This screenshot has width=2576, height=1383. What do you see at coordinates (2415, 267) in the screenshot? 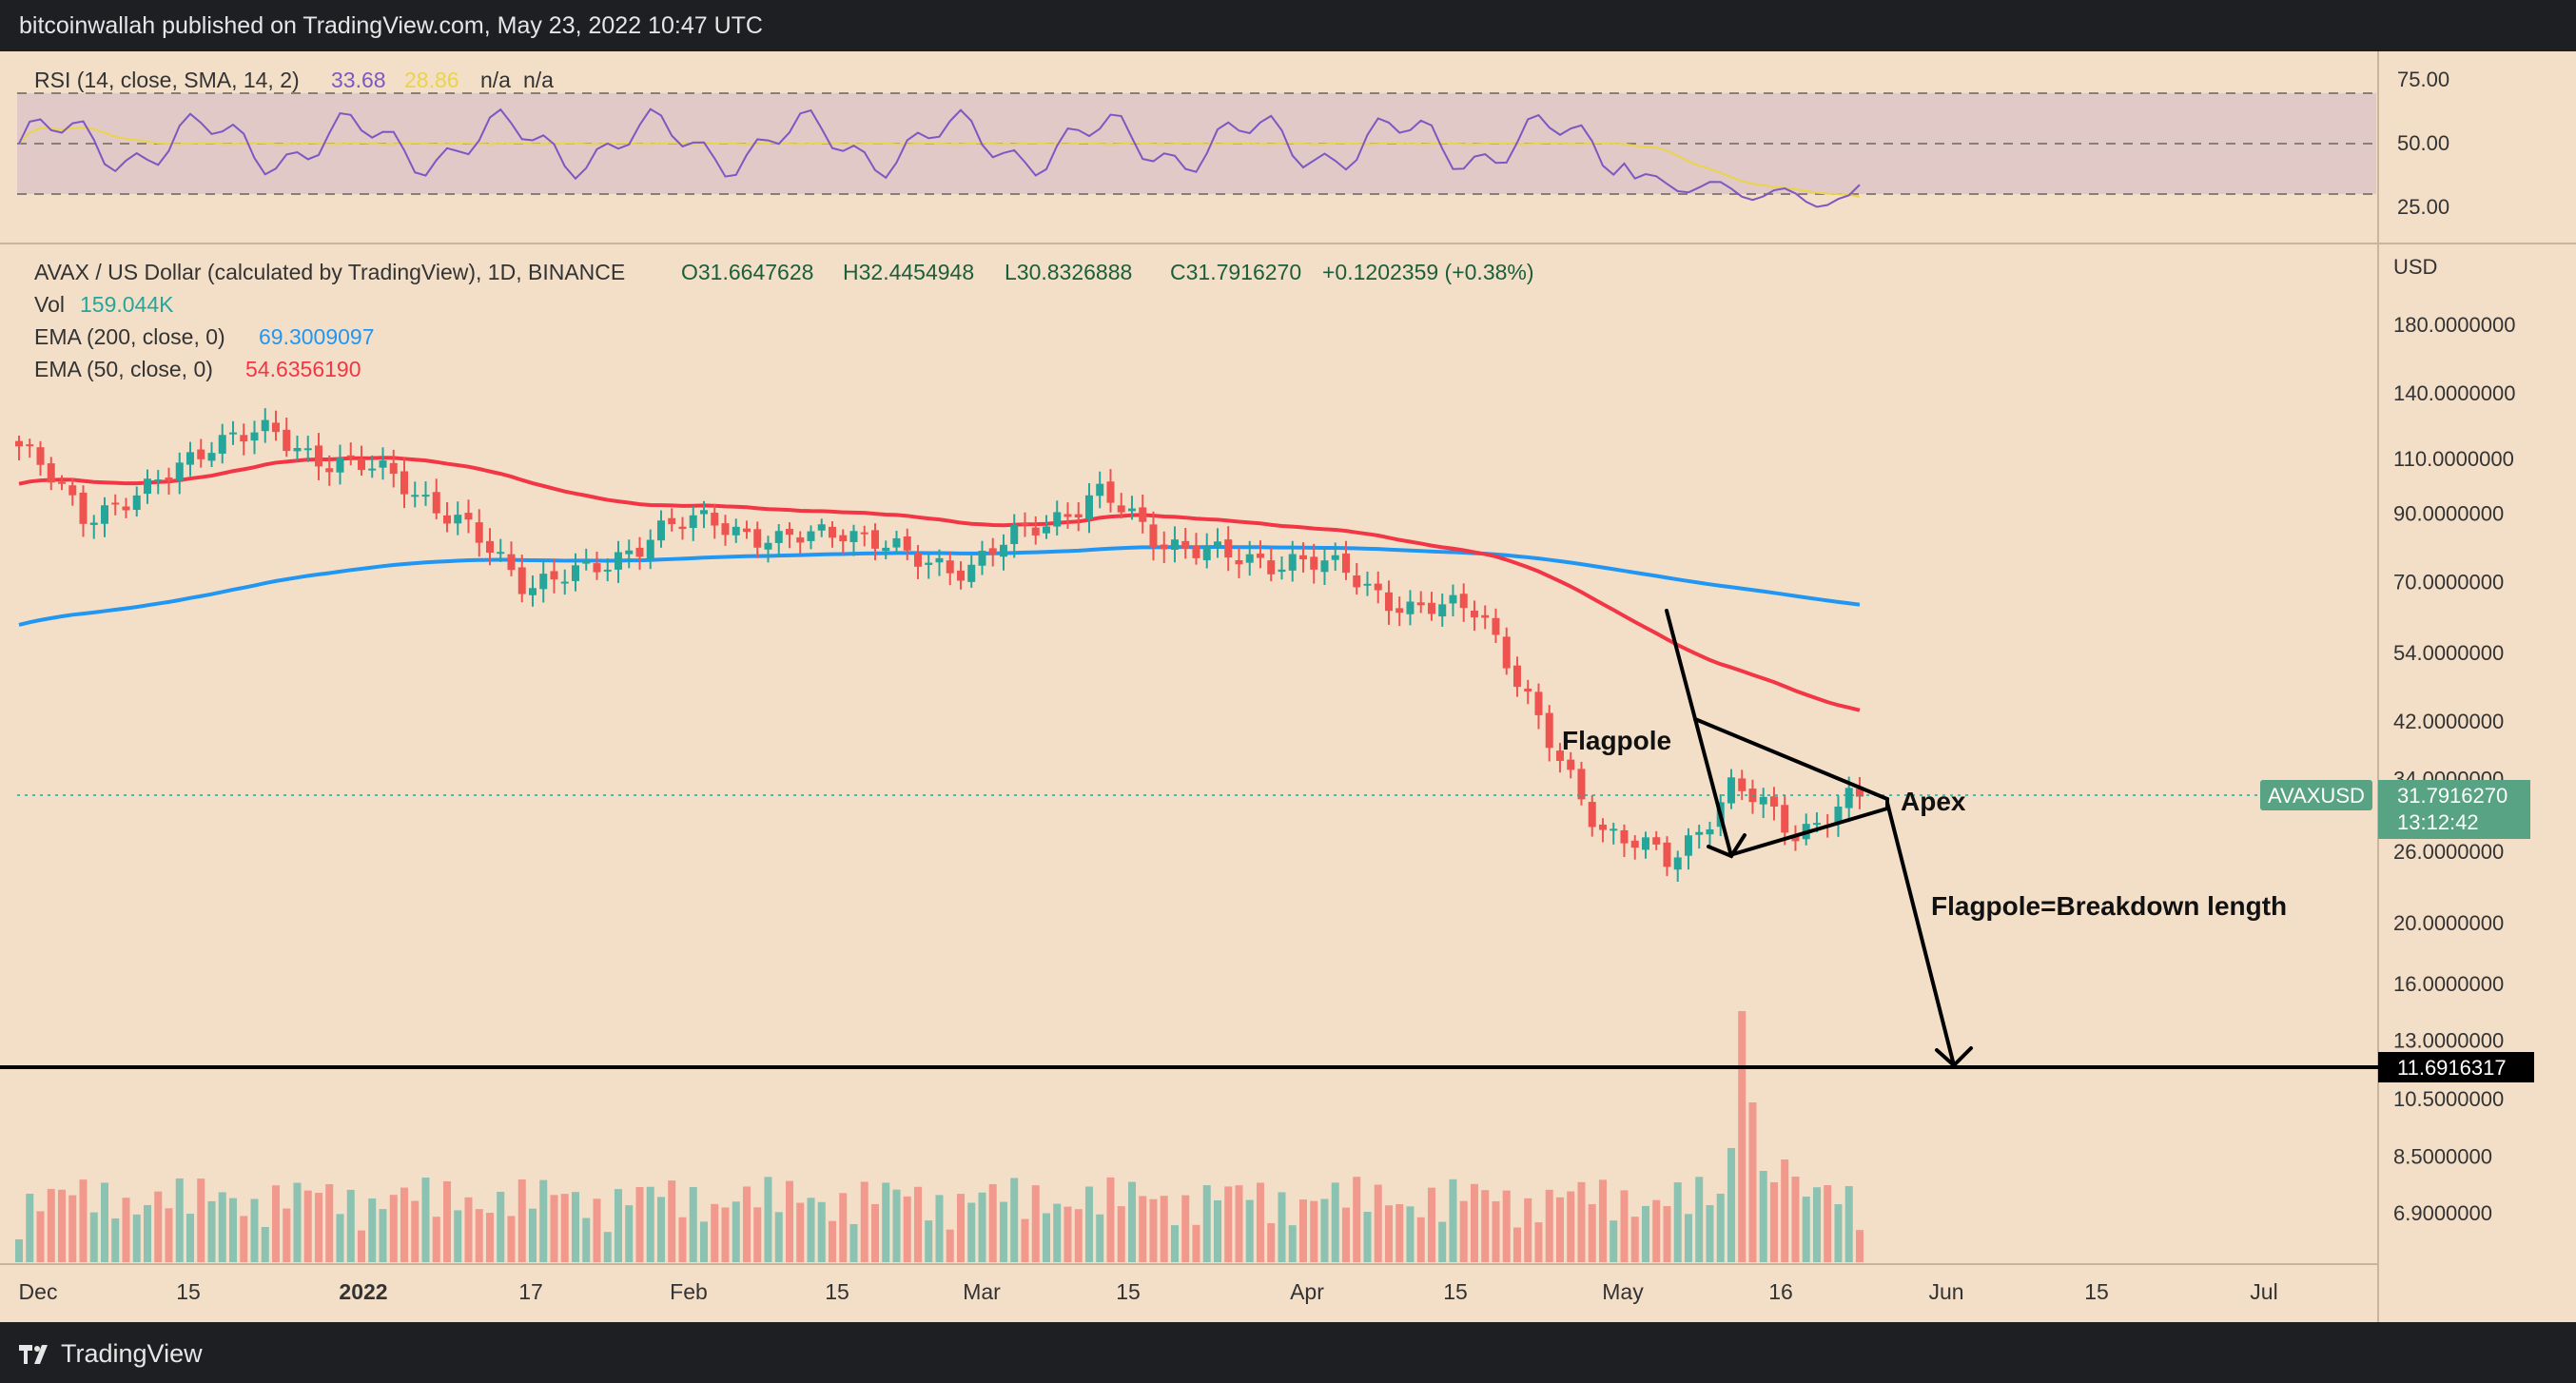
I see `currency-label: USD` at bounding box center [2415, 267].